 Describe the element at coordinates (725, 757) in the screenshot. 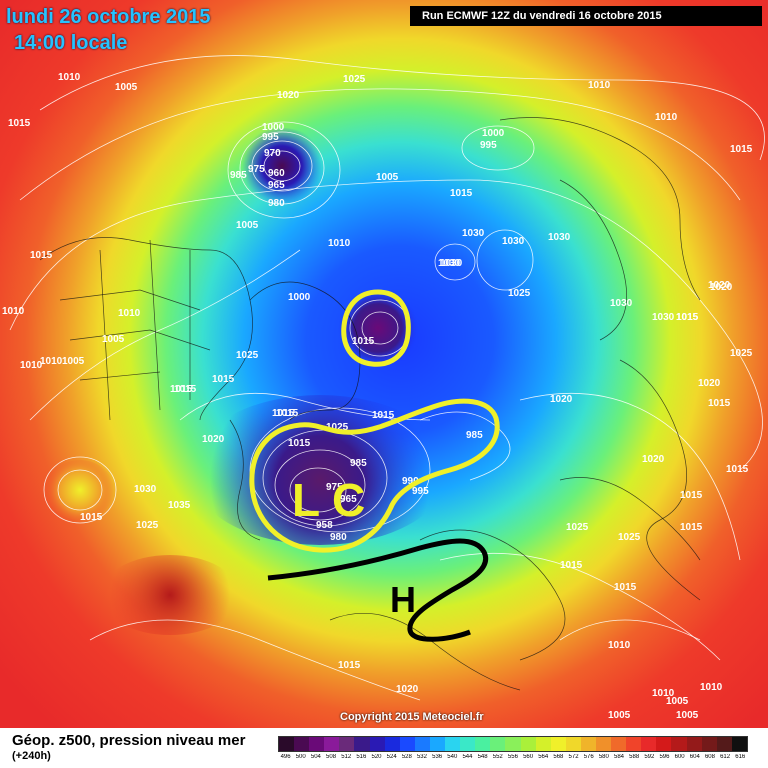

I see `color-scale-tick: 612` at that location.